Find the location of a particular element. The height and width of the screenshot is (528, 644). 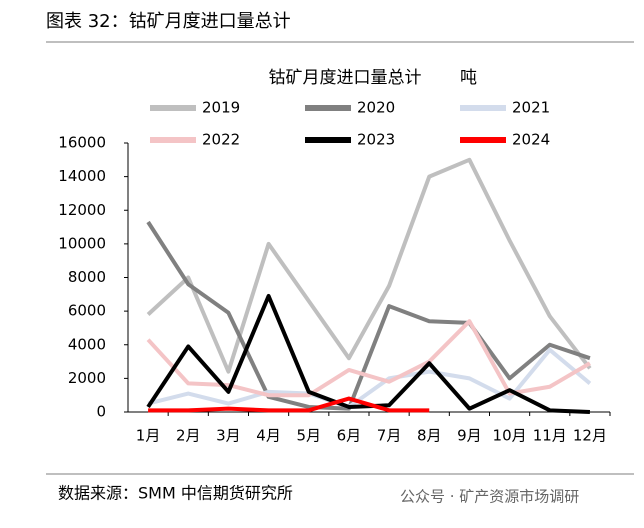

x-tick-label: 1月 is located at coordinates (148, 436).